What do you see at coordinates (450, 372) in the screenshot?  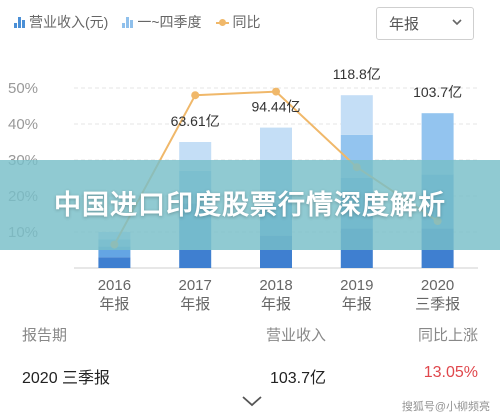 I see `row-growth: 13.05%` at bounding box center [450, 372].